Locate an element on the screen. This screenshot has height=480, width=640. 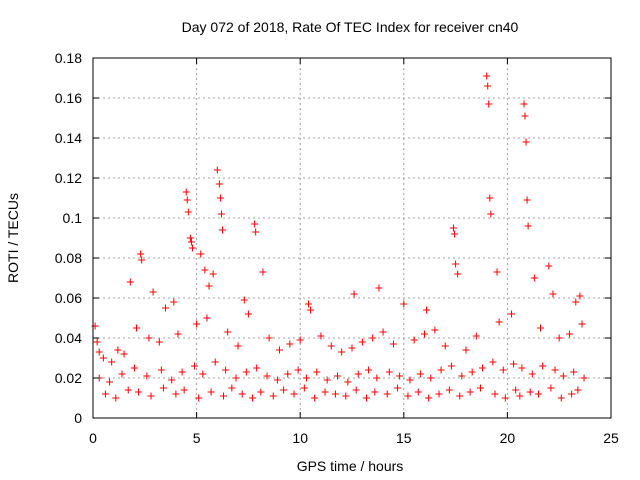
x-tick-label: 10 is located at coordinates (300, 438).